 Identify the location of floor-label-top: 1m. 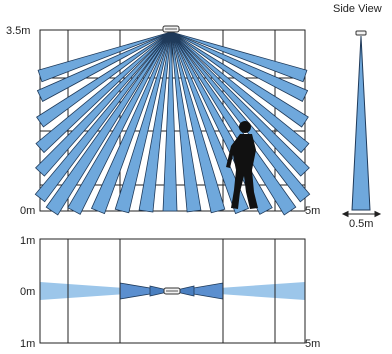
(27, 241).